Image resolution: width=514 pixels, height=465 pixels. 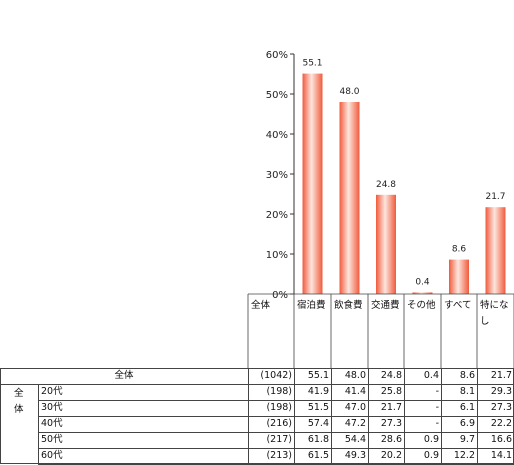 What do you see at coordinates (467, 407) in the screenshot?
I see `cell-value: 6.1` at bounding box center [467, 407].